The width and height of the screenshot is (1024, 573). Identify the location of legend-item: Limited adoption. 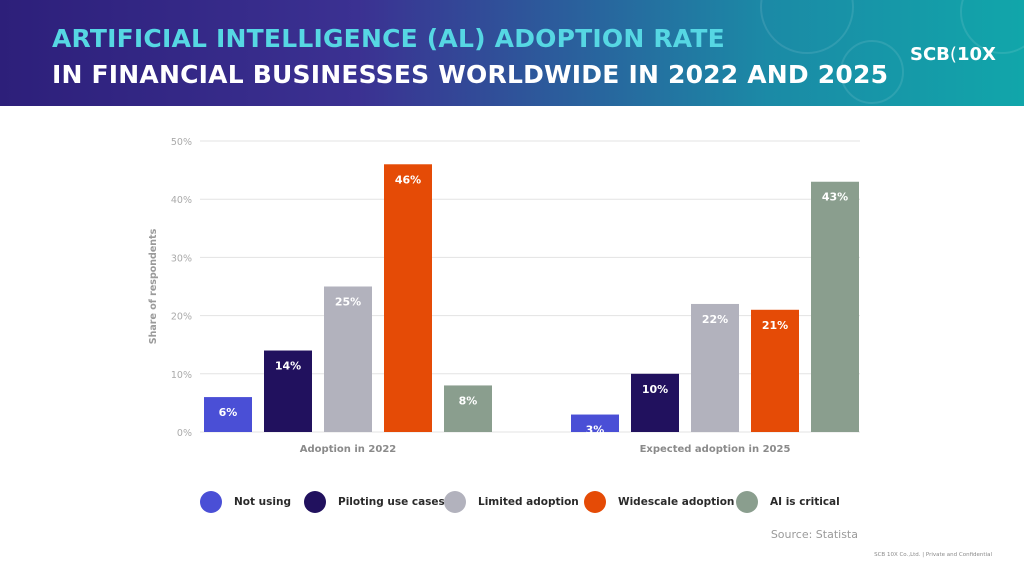
(511, 502).